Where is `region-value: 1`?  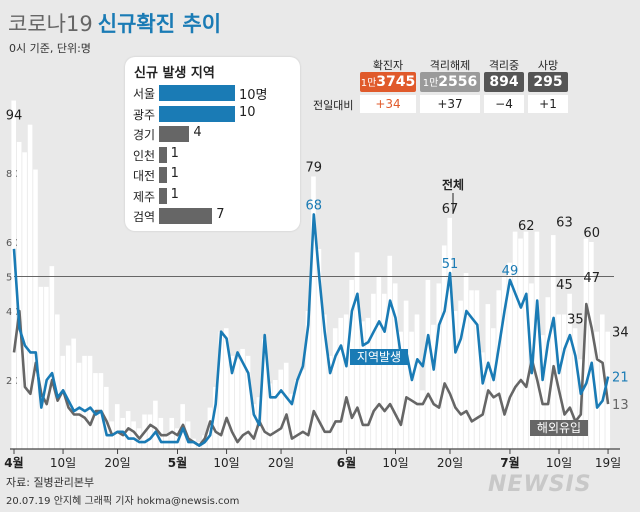
region-value: 1 is located at coordinates (174, 153).